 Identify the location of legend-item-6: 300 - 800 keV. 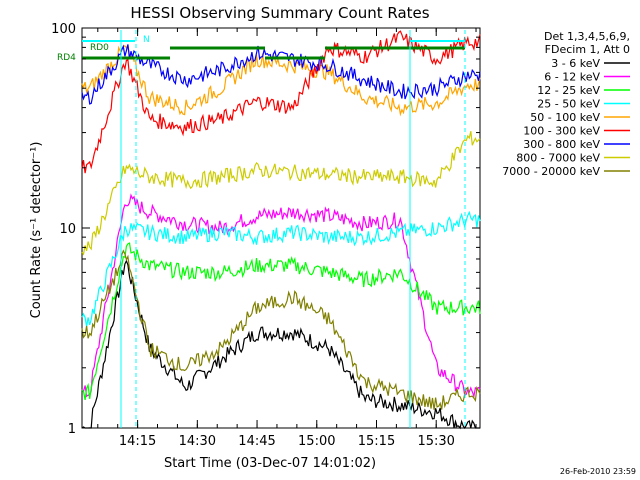
(561, 144).